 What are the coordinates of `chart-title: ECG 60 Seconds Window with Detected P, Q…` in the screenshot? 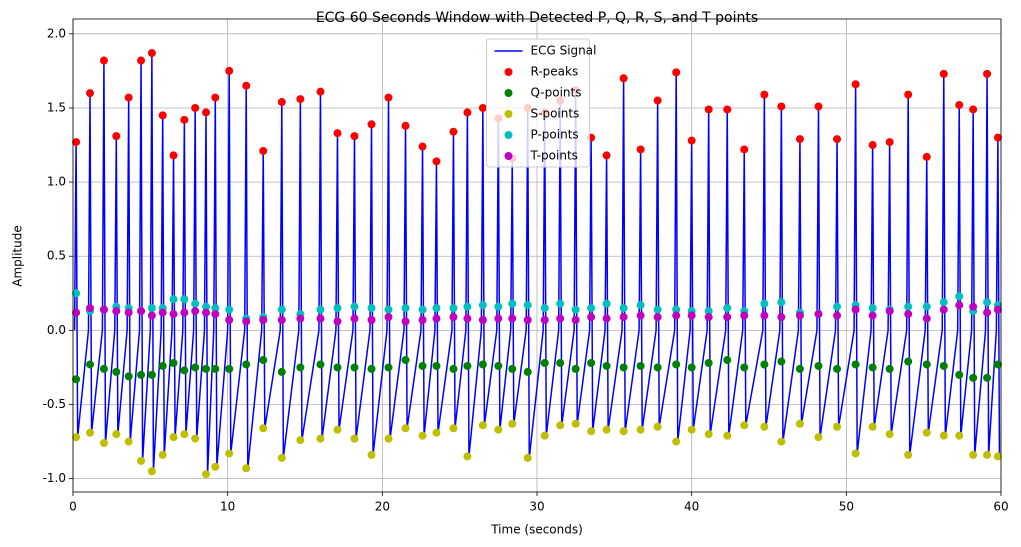 It's located at (537, 18).